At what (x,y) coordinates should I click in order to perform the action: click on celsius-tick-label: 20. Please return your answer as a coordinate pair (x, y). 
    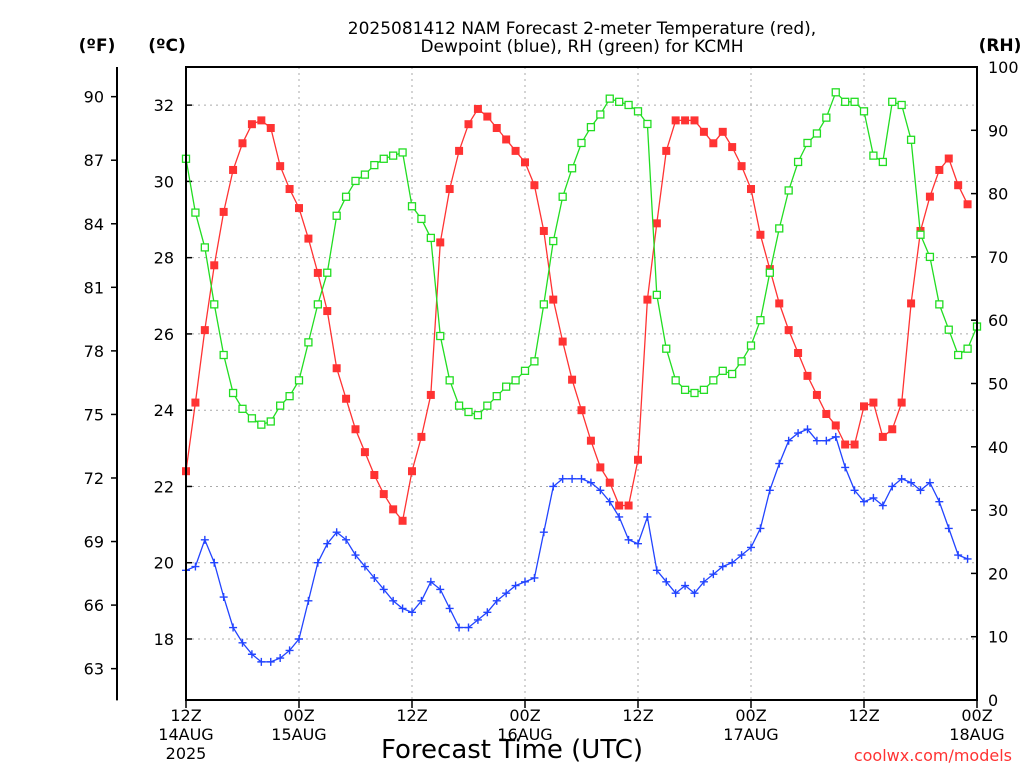
    Looking at the image, I should click on (164, 563).